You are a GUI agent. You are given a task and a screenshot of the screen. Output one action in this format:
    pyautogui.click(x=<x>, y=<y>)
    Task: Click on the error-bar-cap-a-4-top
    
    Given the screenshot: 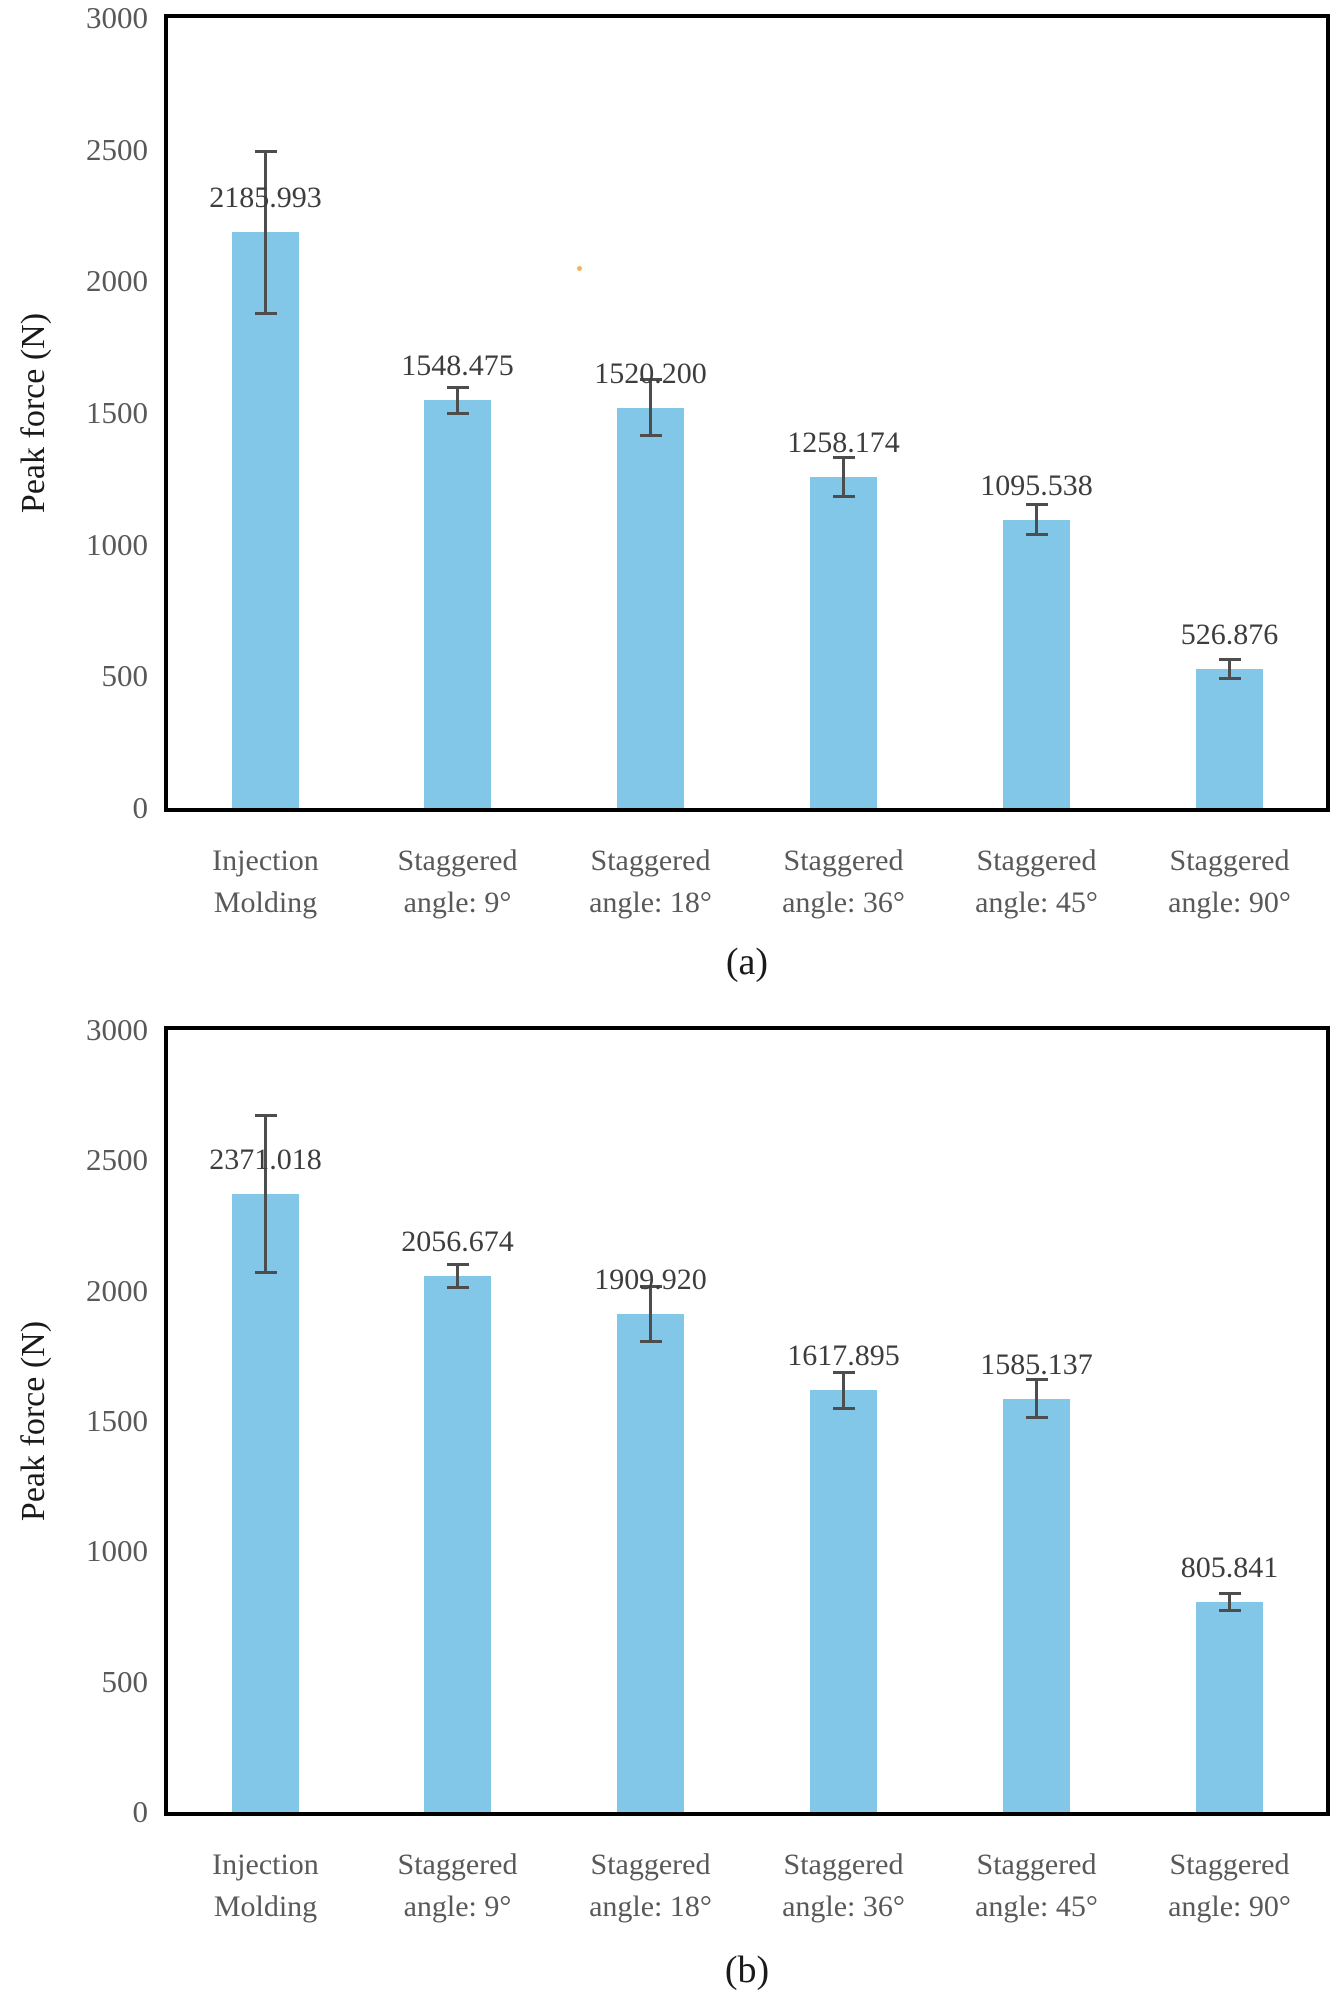 What is the action you would take?
    pyautogui.click(x=1036, y=505)
    